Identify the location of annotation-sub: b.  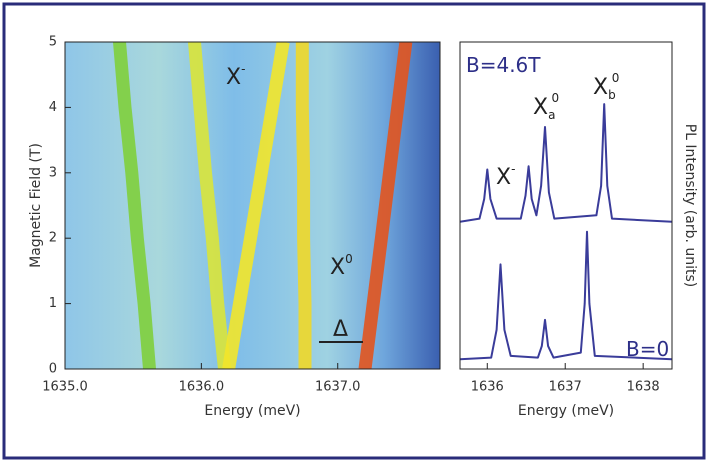
(612, 95).